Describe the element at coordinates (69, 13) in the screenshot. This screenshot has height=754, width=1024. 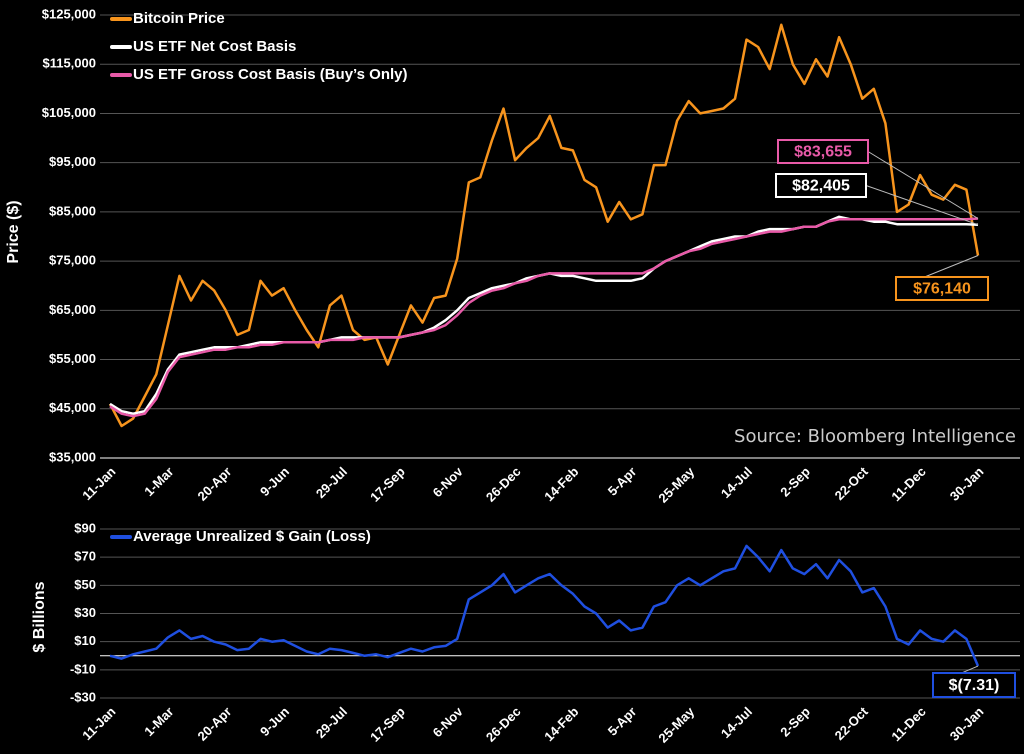
I see `y-tick-label: $125,000` at that location.